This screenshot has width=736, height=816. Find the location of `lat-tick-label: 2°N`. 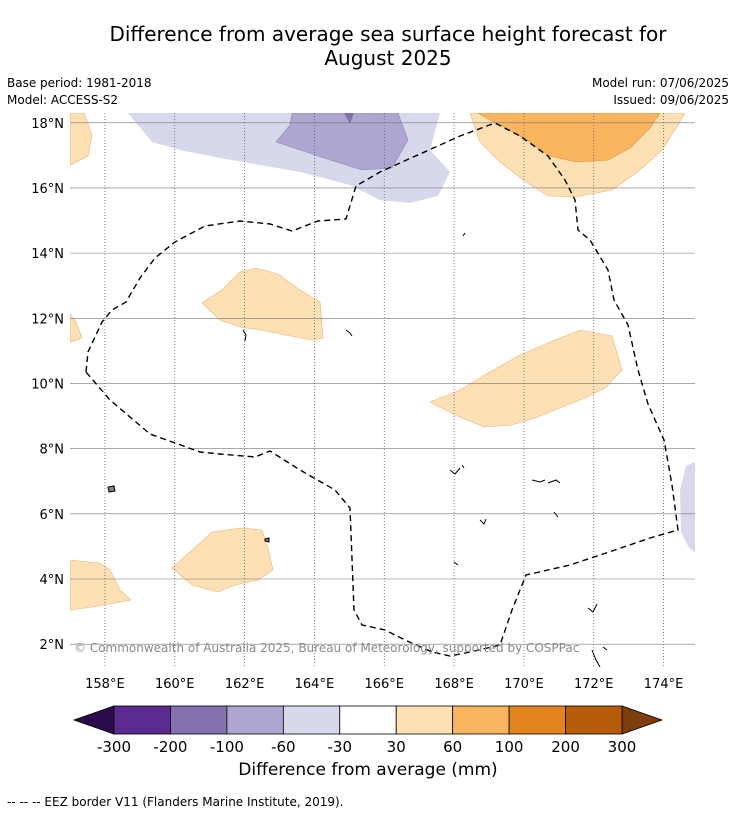

lat-tick-label: 2°N is located at coordinates (52, 645).